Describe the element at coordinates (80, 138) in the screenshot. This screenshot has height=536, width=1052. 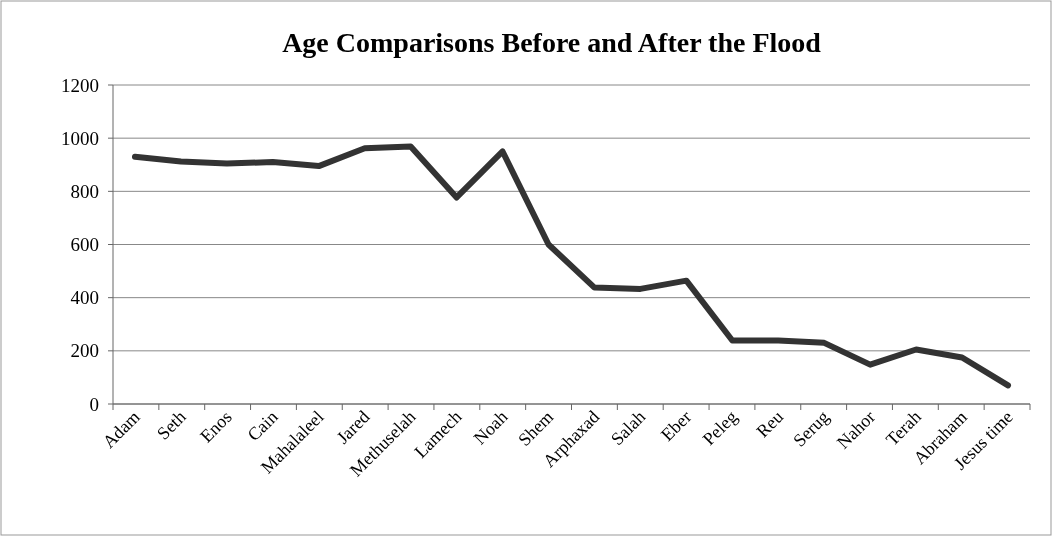
I see `y-tick-label: 1000` at that location.